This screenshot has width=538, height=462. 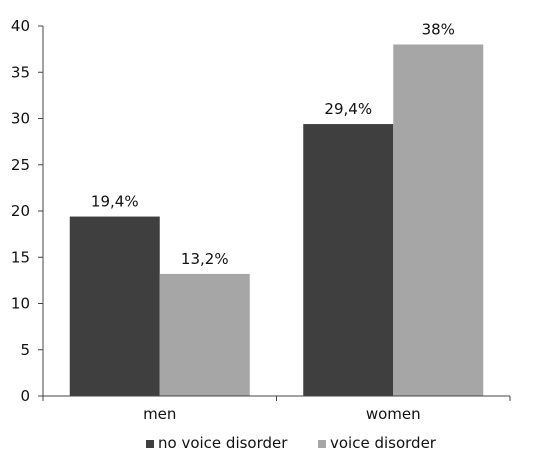 I want to click on bar-voice-disorder-men, so click(x=204, y=334).